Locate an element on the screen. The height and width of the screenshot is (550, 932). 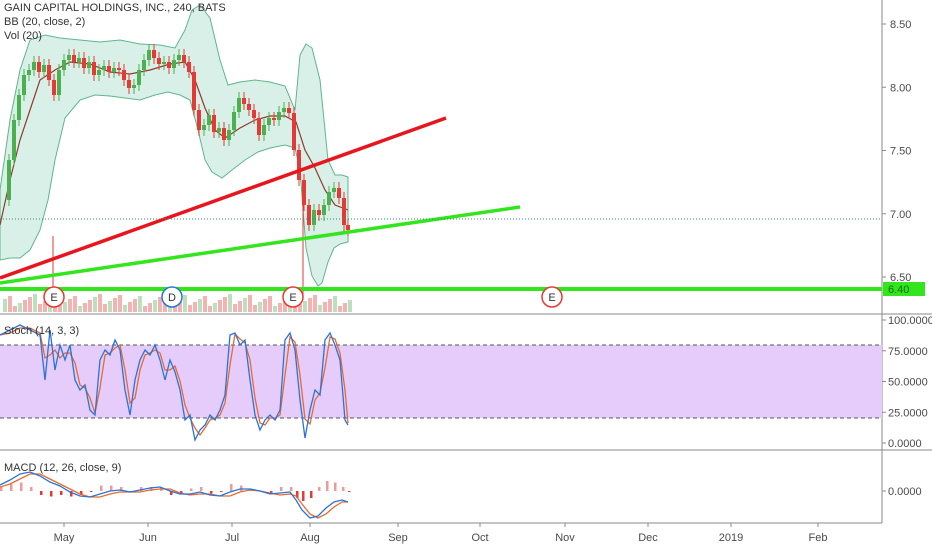
stoch-axis: 100.0000 75.0000 50.0000 25.0000 0.0000 is located at coordinates (907, 382).